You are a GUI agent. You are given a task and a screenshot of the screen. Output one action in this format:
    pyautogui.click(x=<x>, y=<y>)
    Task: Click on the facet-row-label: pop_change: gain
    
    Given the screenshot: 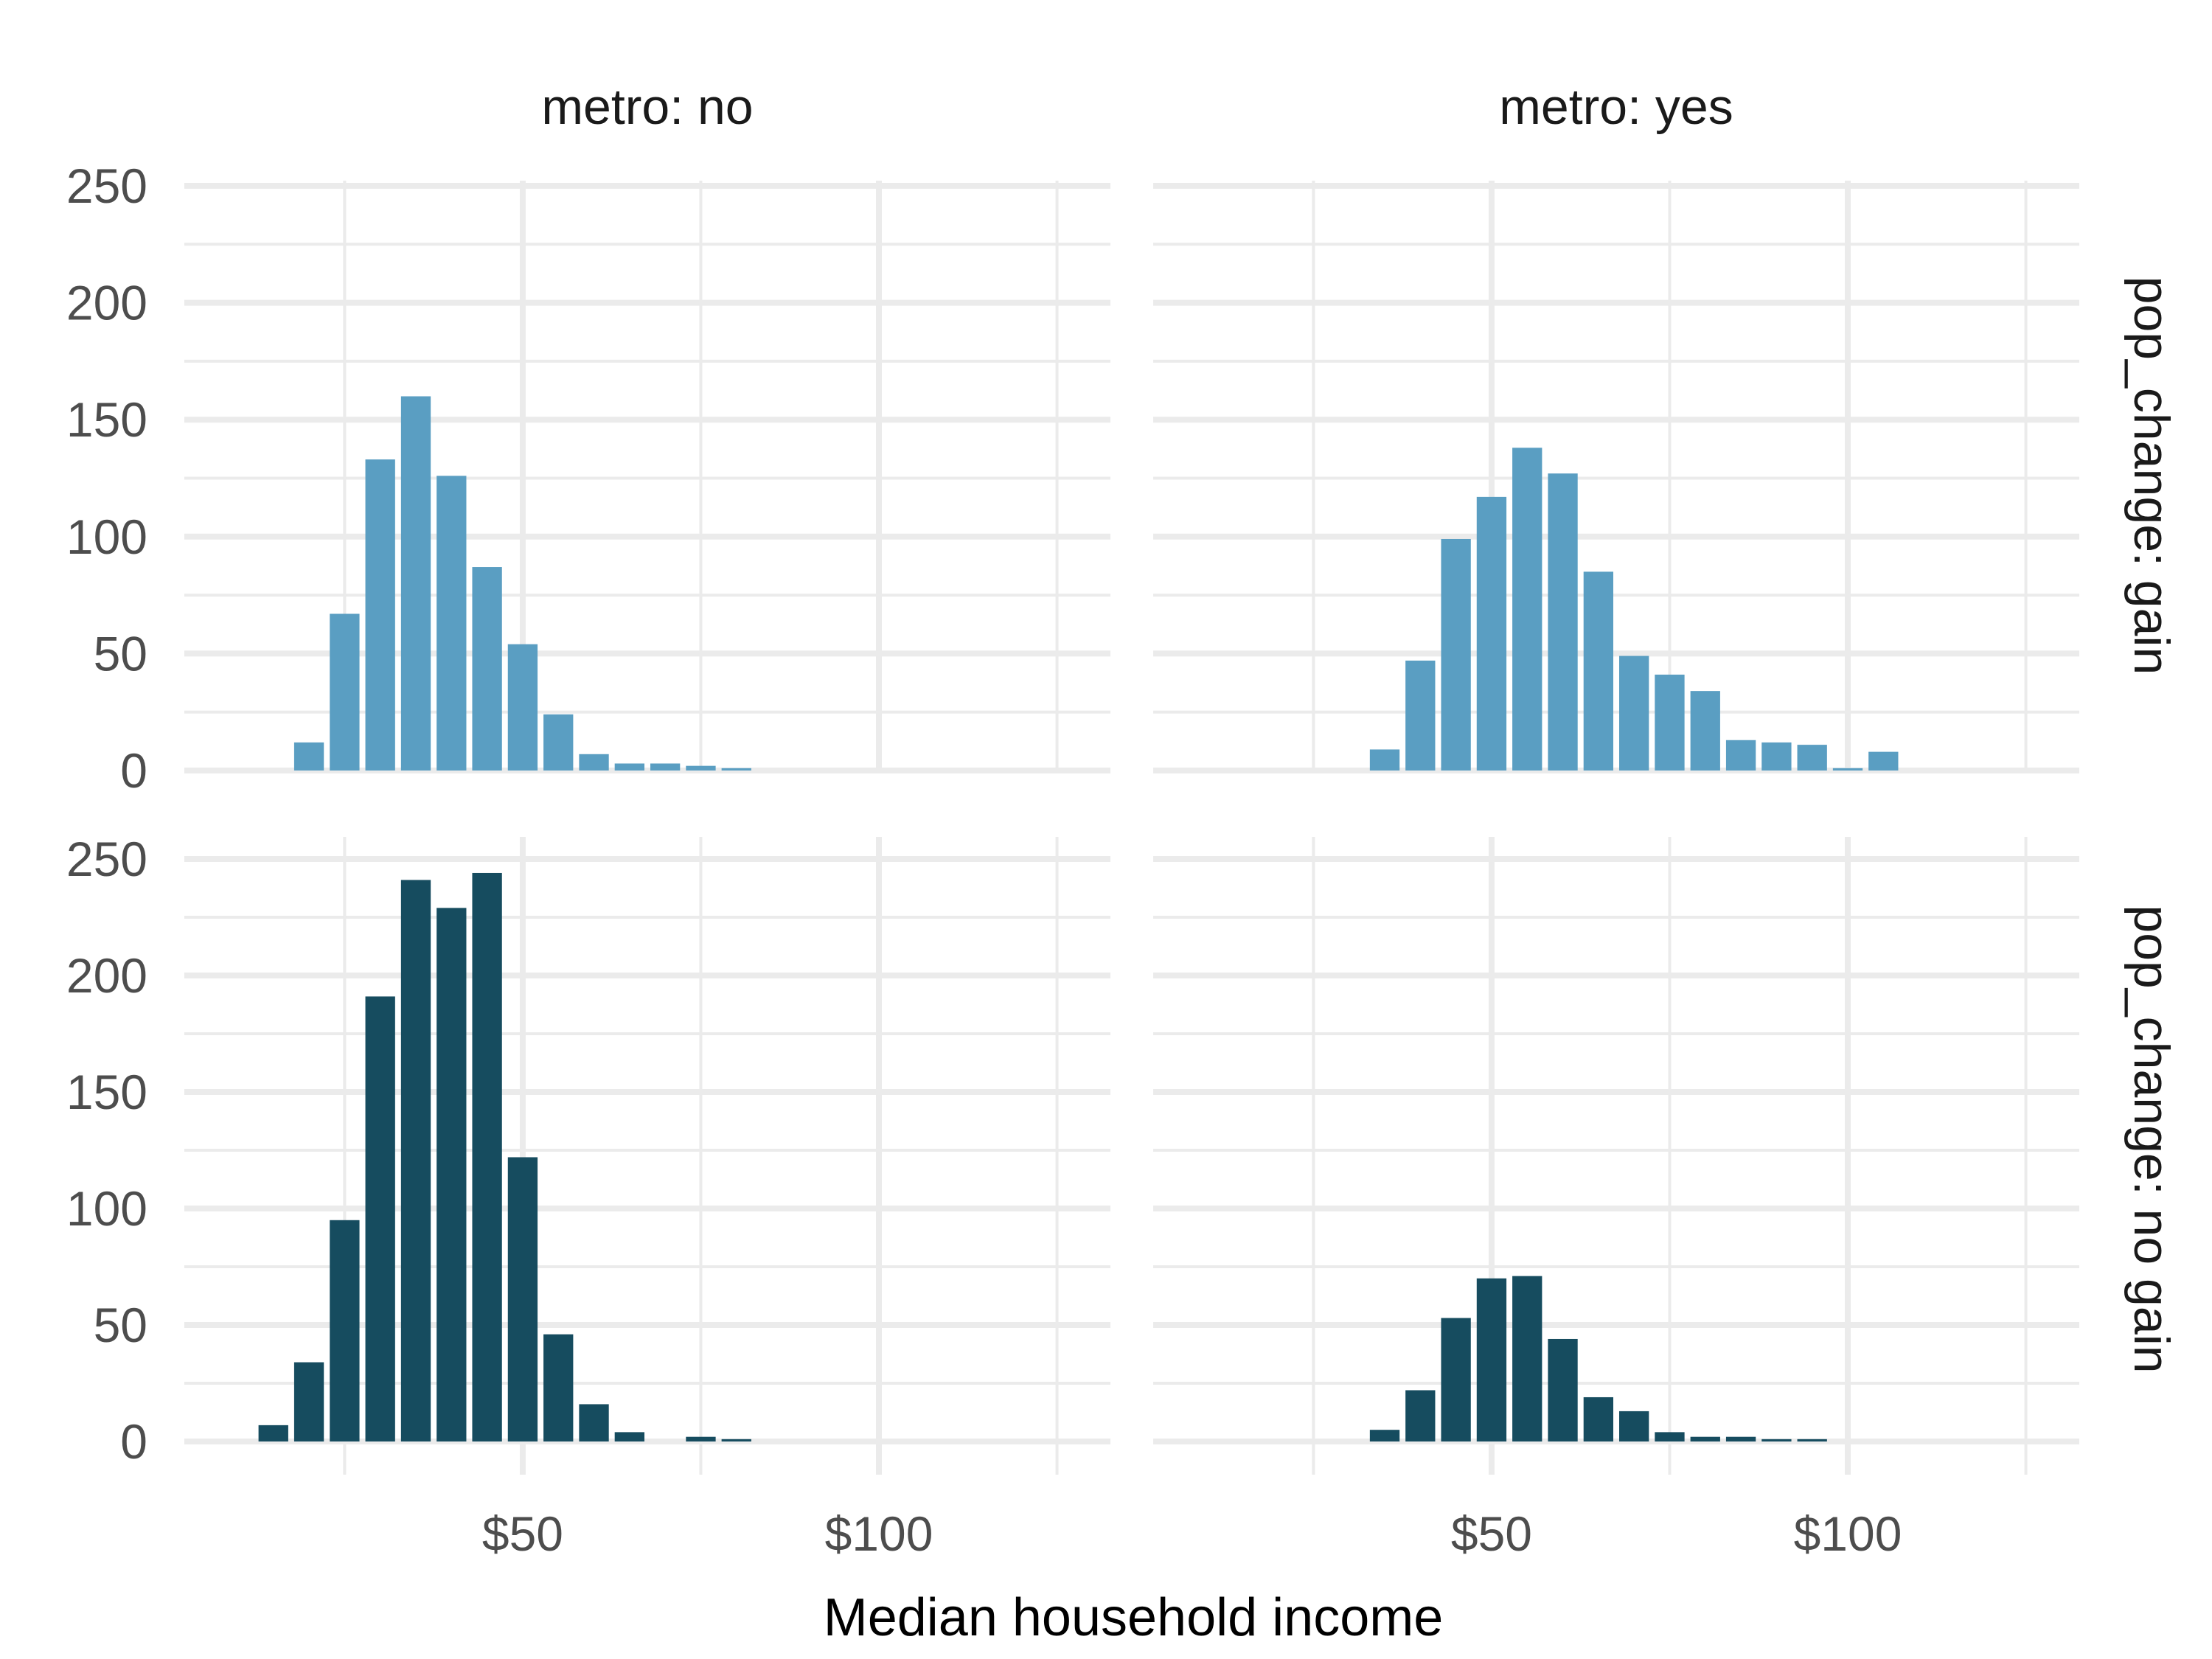 What is the action you would take?
    pyautogui.click(x=2152, y=475)
    